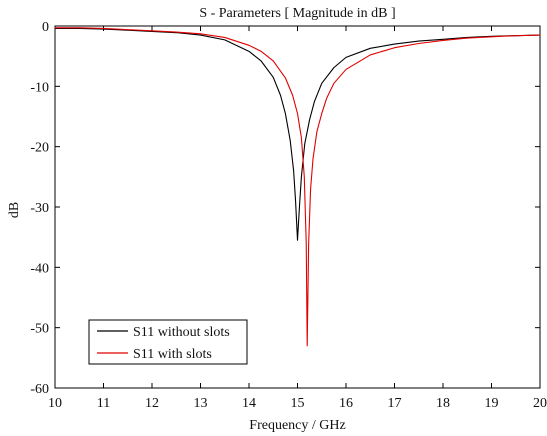 The image size is (547, 436). What do you see at coordinates (249, 403) in the screenshot?
I see `x-tick-label: 14` at bounding box center [249, 403].